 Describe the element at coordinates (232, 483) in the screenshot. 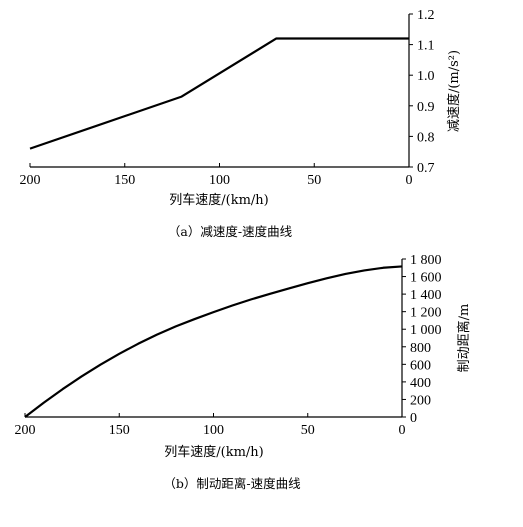

I see `chart-b-caption: （b）制动距离-速度曲线` at that location.